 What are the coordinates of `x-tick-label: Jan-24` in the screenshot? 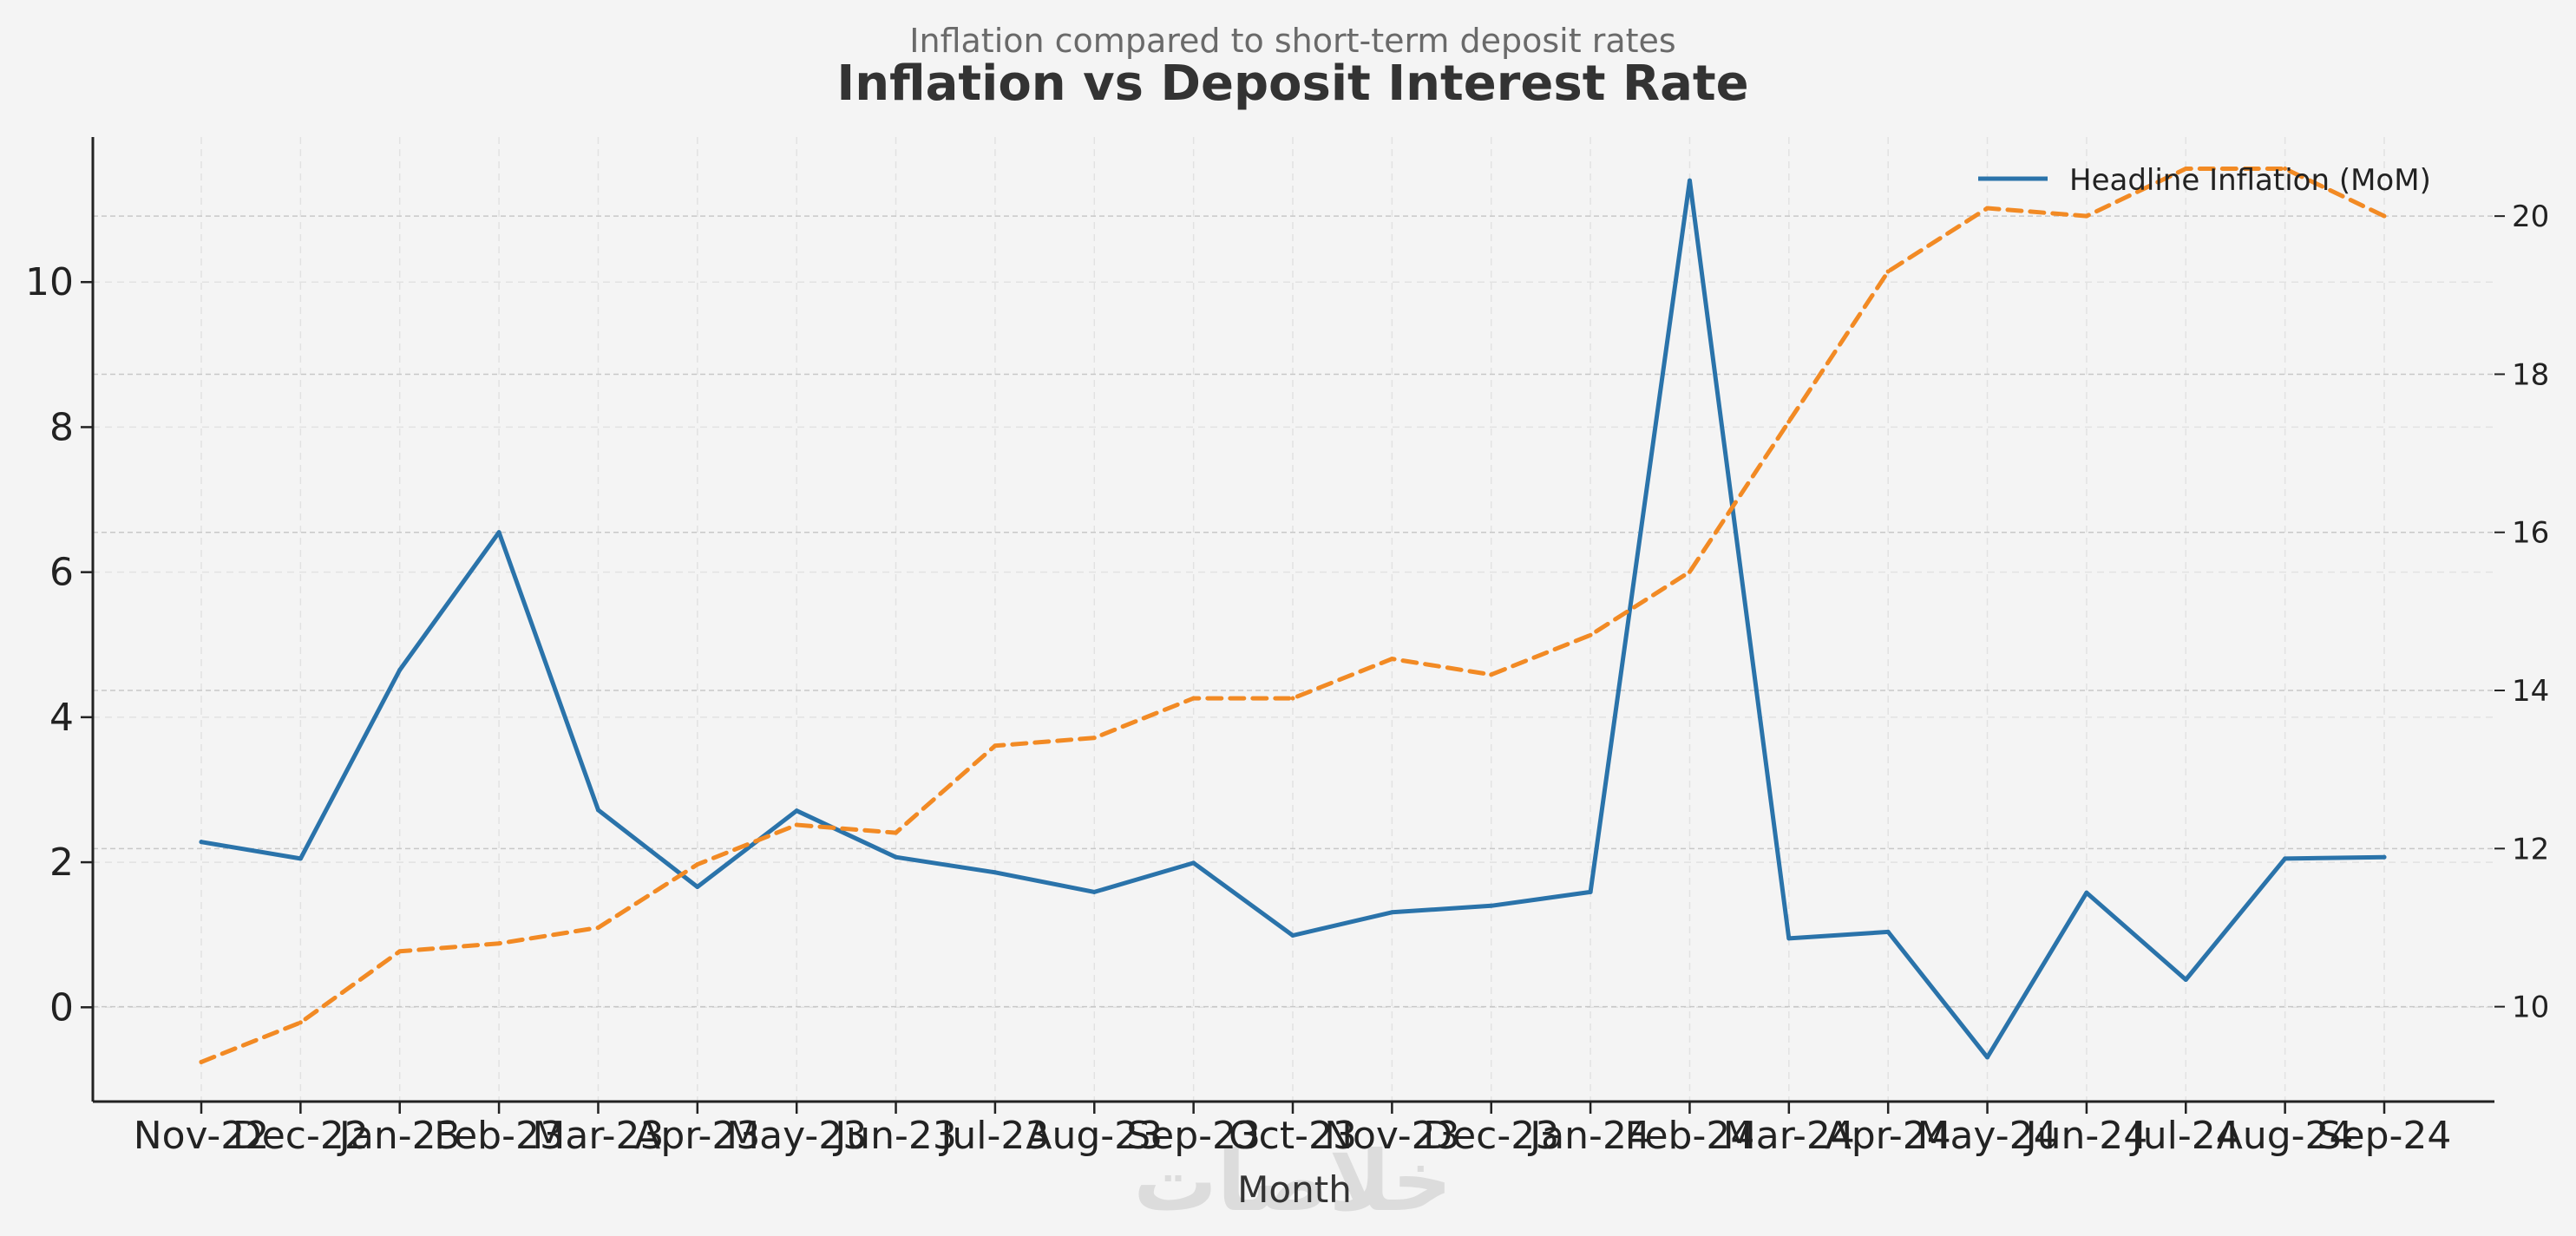 It's located at (1589, 1136).